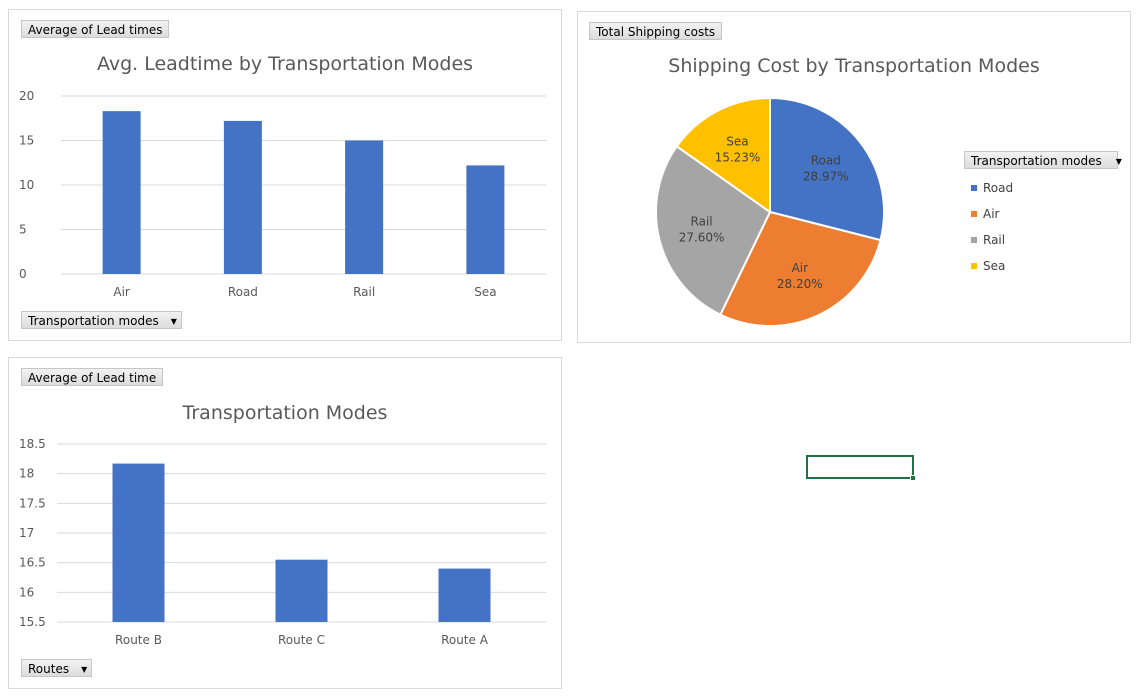  What do you see at coordinates (32, 622) in the screenshot?
I see `y-tick-label: 15.5` at bounding box center [32, 622].